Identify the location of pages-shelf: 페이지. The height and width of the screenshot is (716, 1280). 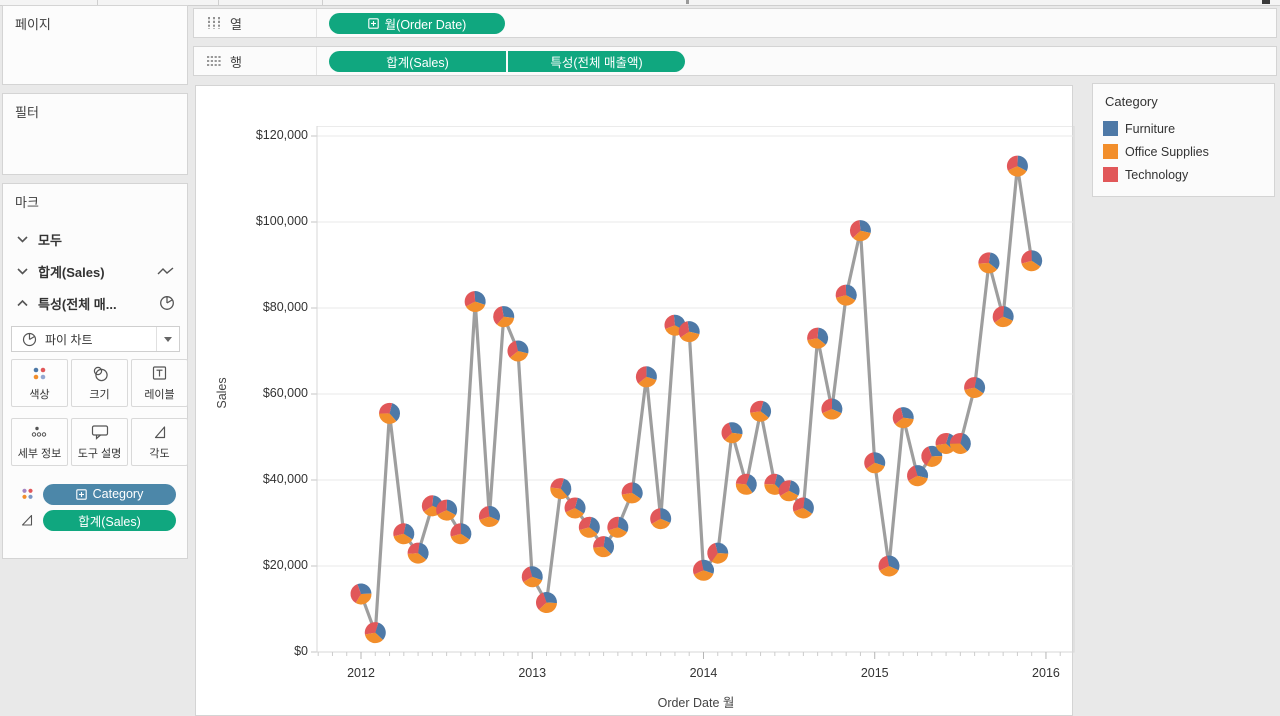
(95, 45).